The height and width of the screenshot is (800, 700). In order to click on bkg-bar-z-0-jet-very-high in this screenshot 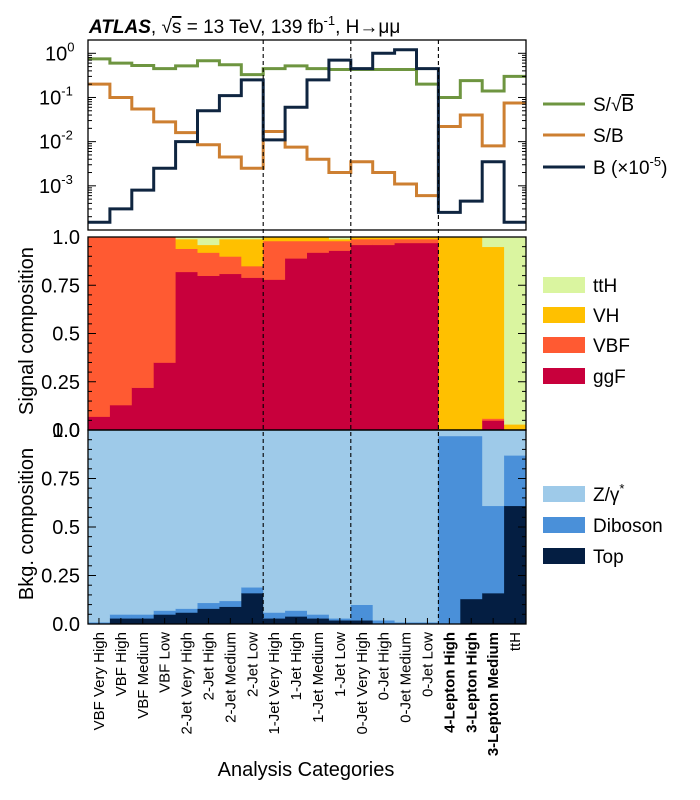, I will do `click(362, 517)`.